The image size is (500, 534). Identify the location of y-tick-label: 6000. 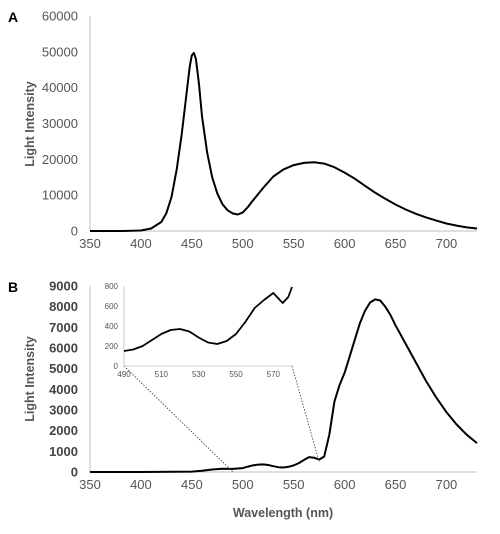
(63, 348).